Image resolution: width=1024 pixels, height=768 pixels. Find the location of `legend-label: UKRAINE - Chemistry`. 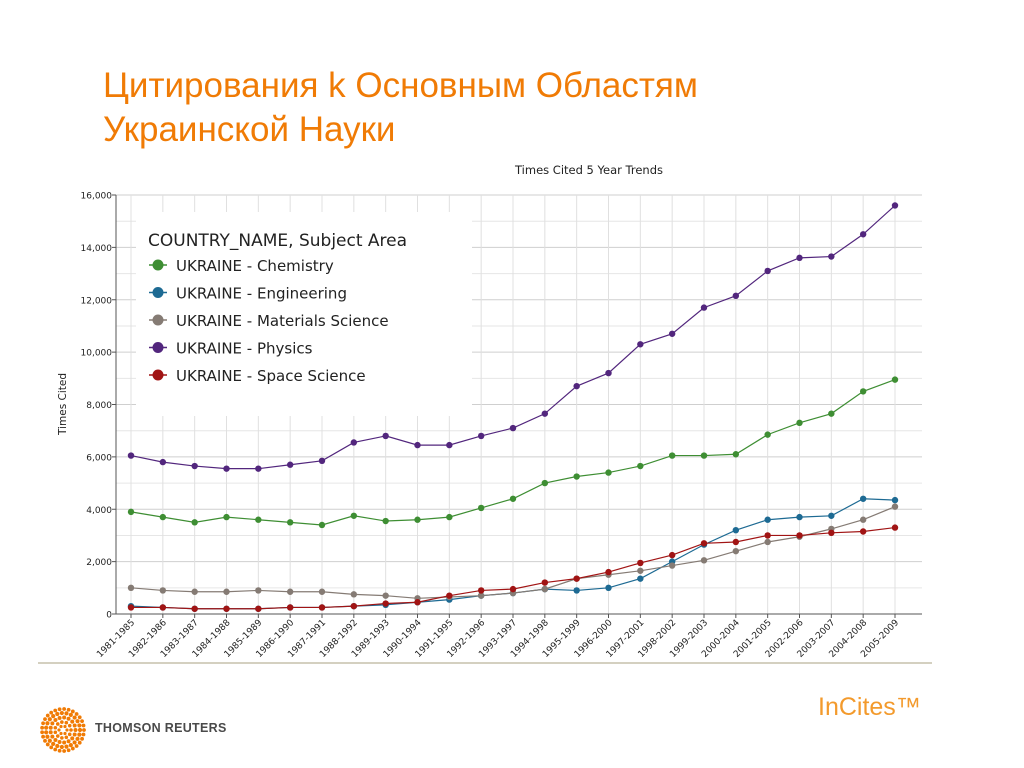

legend-label: UKRAINE - Chemistry is located at coordinates (255, 266).